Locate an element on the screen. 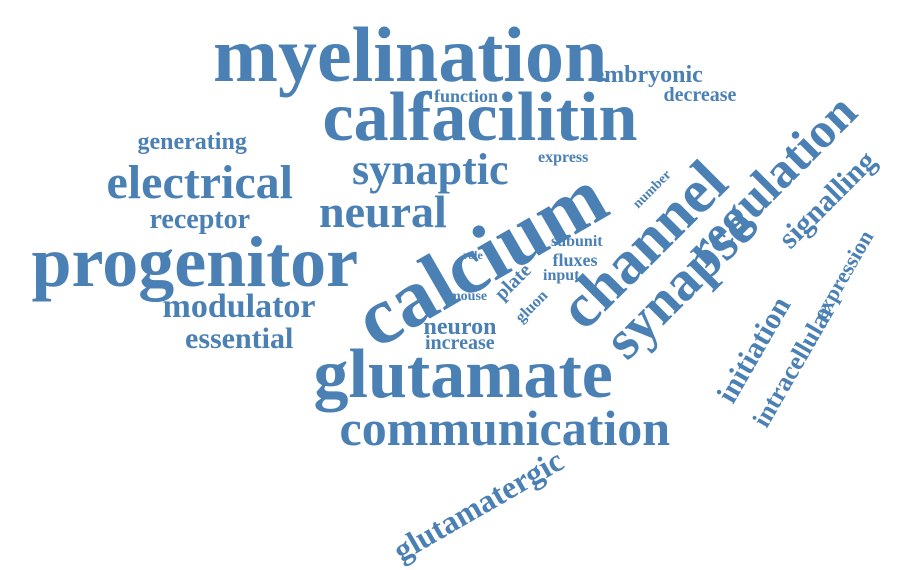 The height and width of the screenshot is (570, 900). word-receptor: receptor is located at coordinates (200, 219).